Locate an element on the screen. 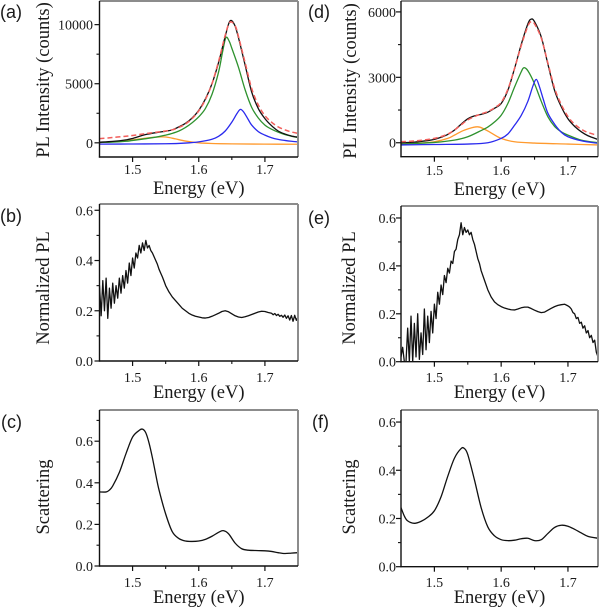 This screenshot has width=600, height=608. panel-label: (f) is located at coordinates (320, 422).